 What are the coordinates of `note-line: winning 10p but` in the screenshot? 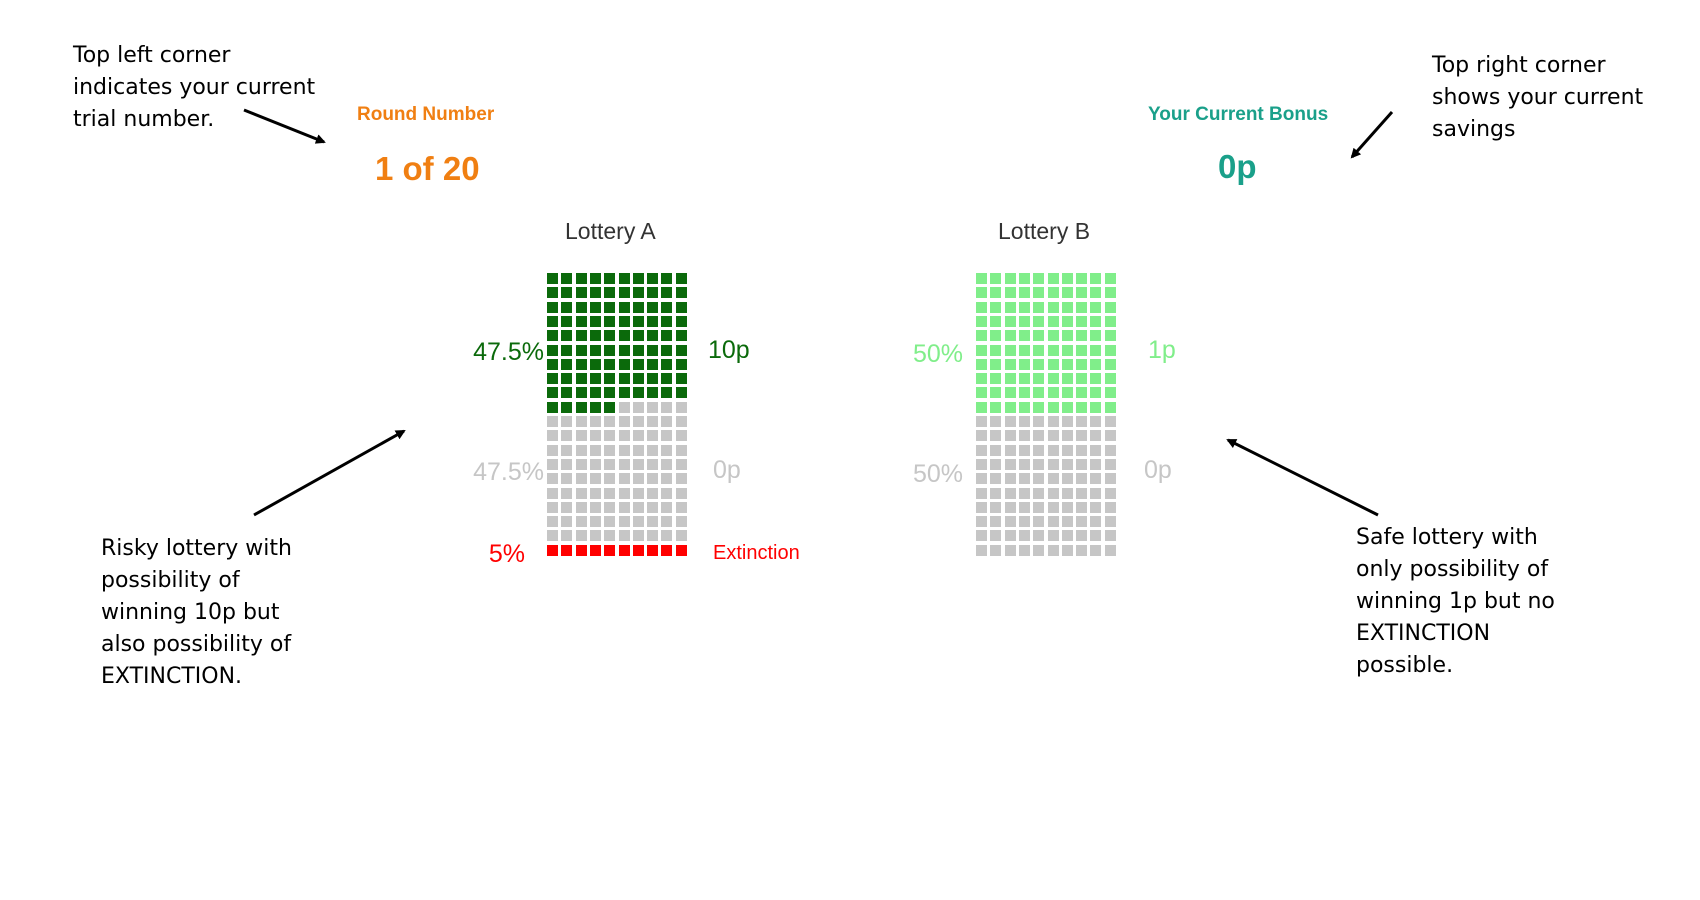 It's located at (190, 612).